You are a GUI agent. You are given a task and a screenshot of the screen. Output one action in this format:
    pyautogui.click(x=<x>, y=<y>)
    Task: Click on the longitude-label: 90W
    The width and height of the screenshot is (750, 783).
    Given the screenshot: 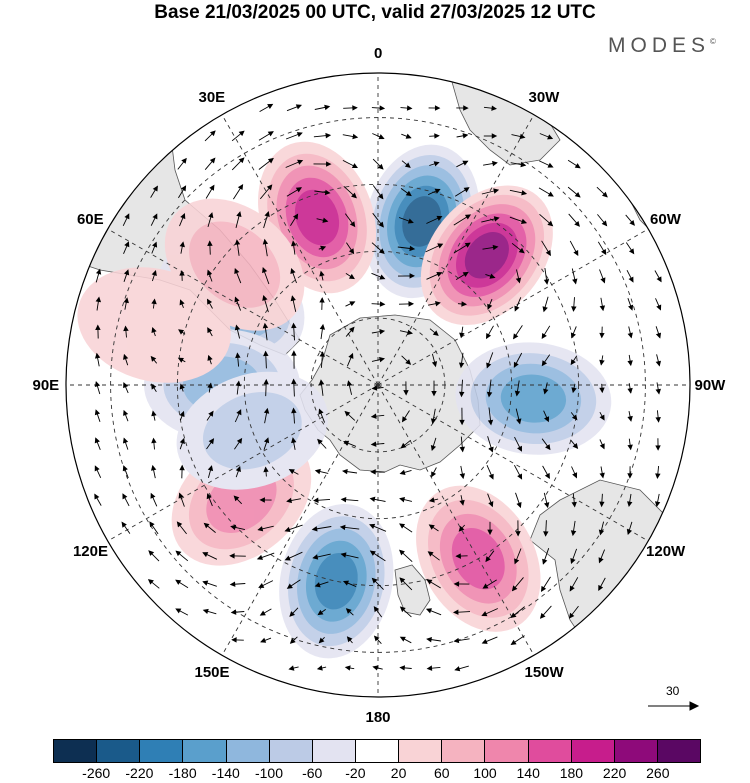 What is the action you would take?
    pyautogui.click(x=710, y=385)
    